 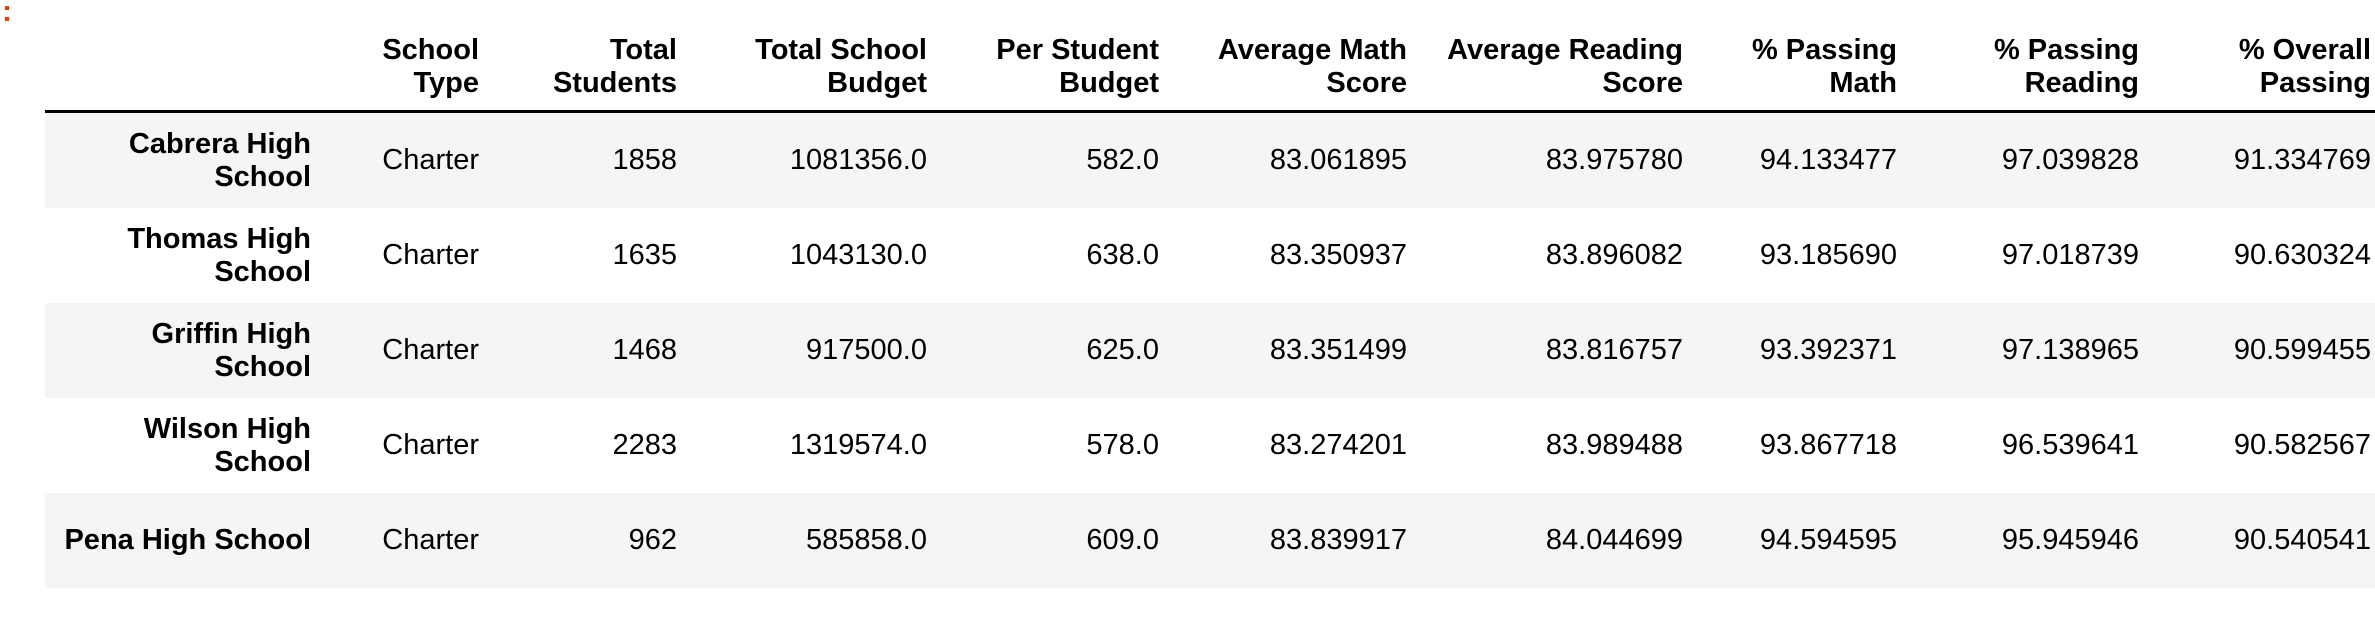 I want to click on cell-total-school-budget: 1043130.0, so click(x=858, y=255).